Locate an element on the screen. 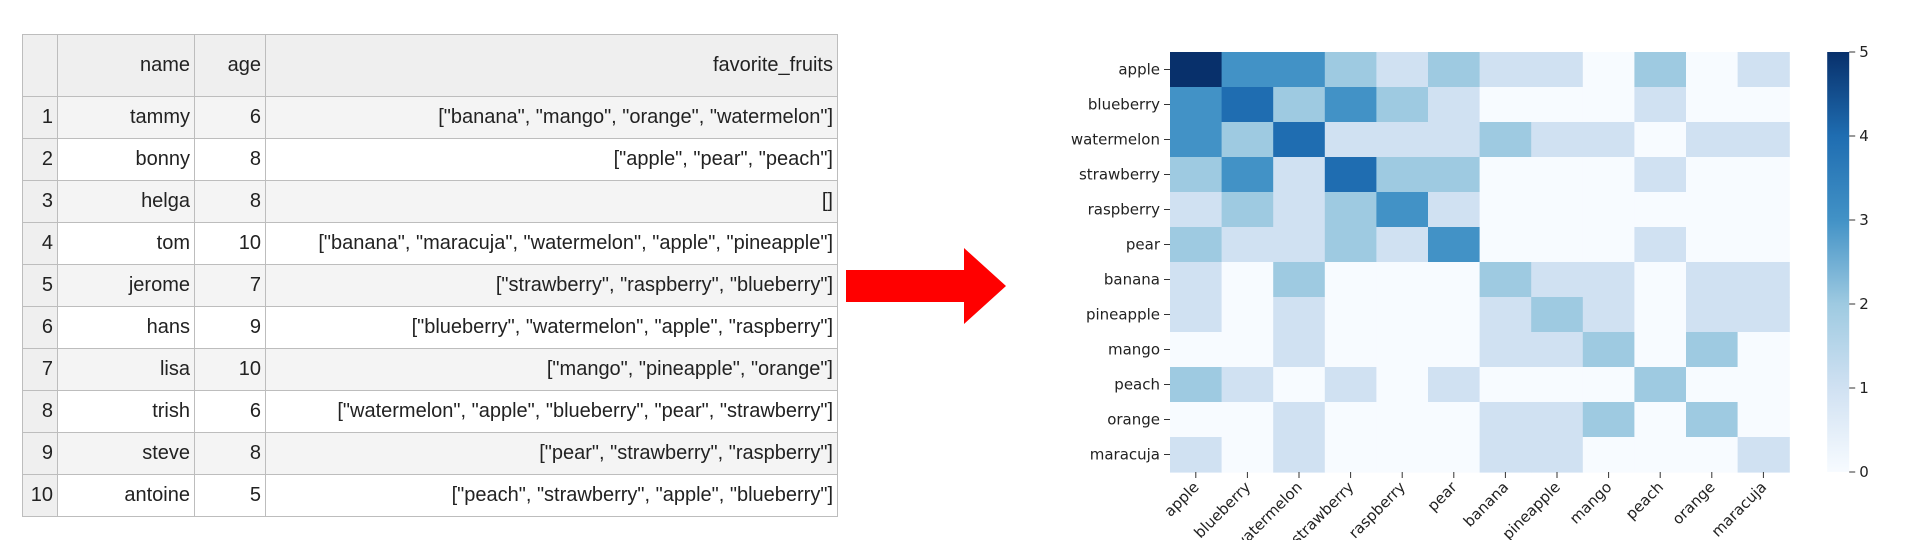 This screenshot has width=1920, height=540. name-cell: jerome is located at coordinates (126, 285).